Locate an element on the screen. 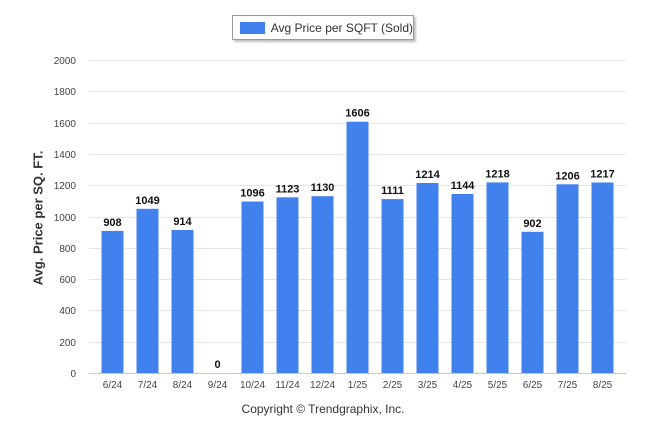 This screenshot has width=646, height=434. y-tick-label: 1000 is located at coordinates (65, 218).